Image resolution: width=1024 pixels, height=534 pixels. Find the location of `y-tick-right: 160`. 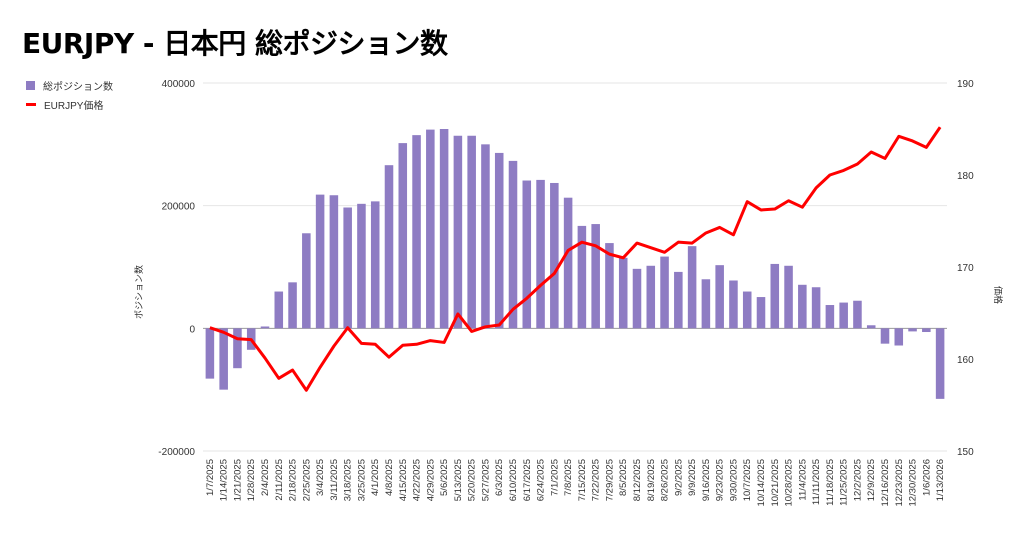

y-tick-right: 160 is located at coordinates (965, 360).